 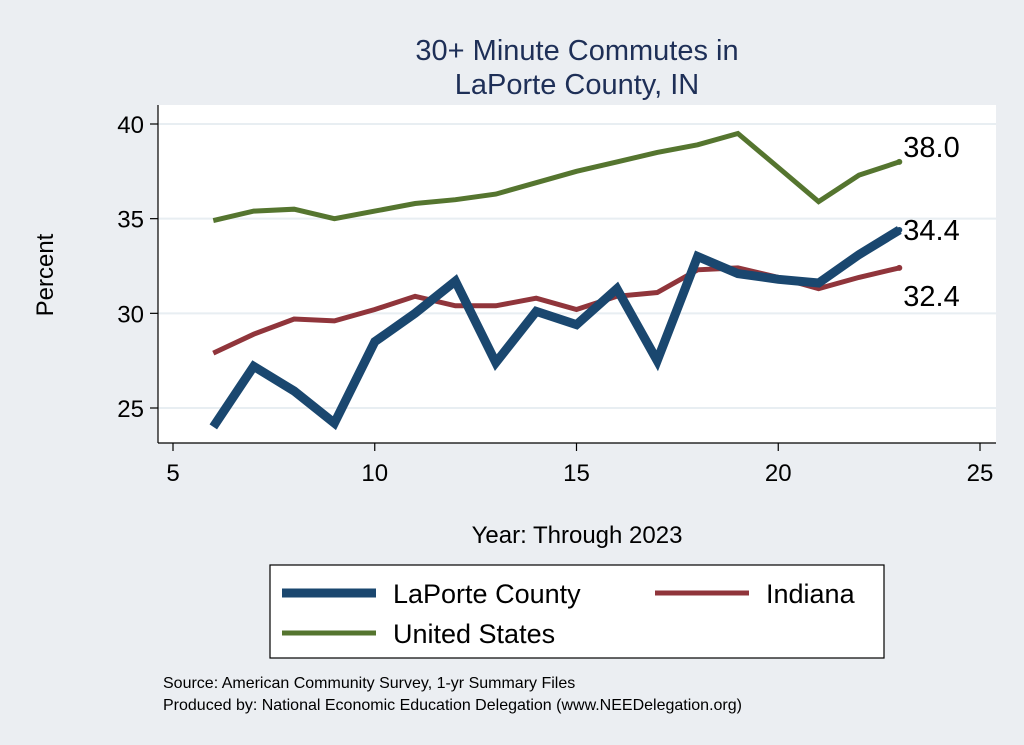 What do you see at coordinates (474, 634) in the screenshot?
I see `legend-label: United States` at bounding box center [474, 634].